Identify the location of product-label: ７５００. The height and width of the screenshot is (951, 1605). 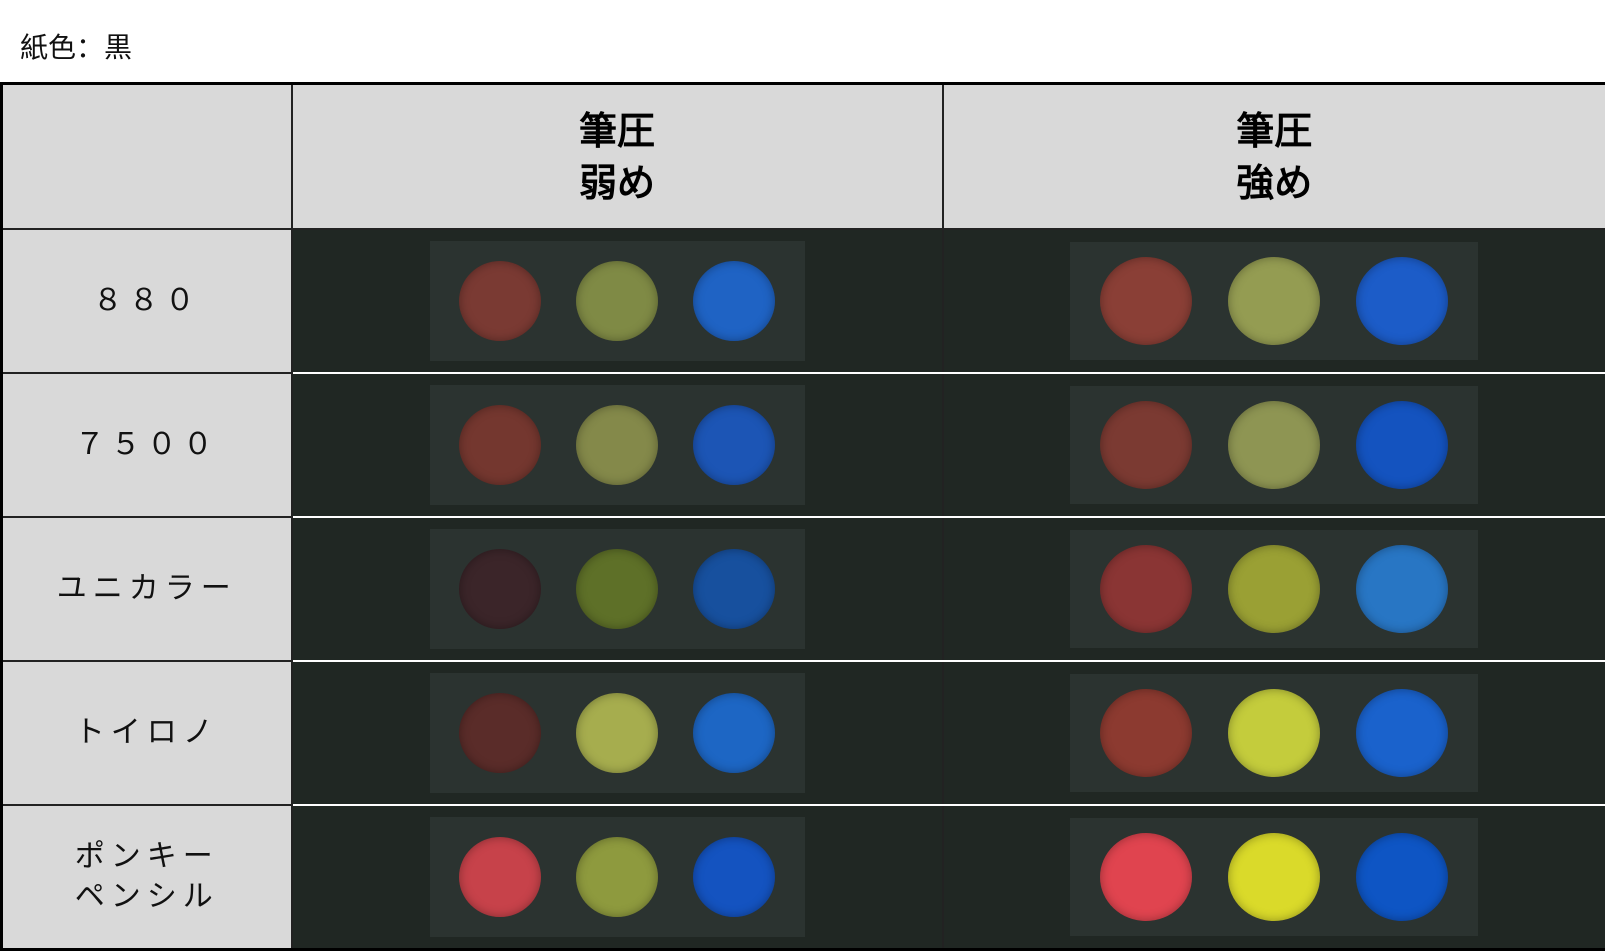
(147, 445).